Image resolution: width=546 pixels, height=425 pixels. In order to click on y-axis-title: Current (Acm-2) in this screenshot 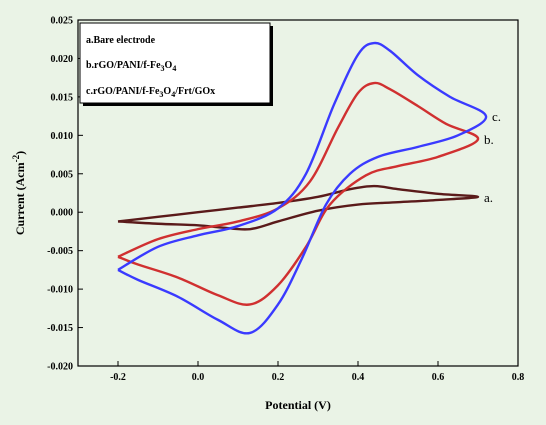, I will do `click(19, 193)`.